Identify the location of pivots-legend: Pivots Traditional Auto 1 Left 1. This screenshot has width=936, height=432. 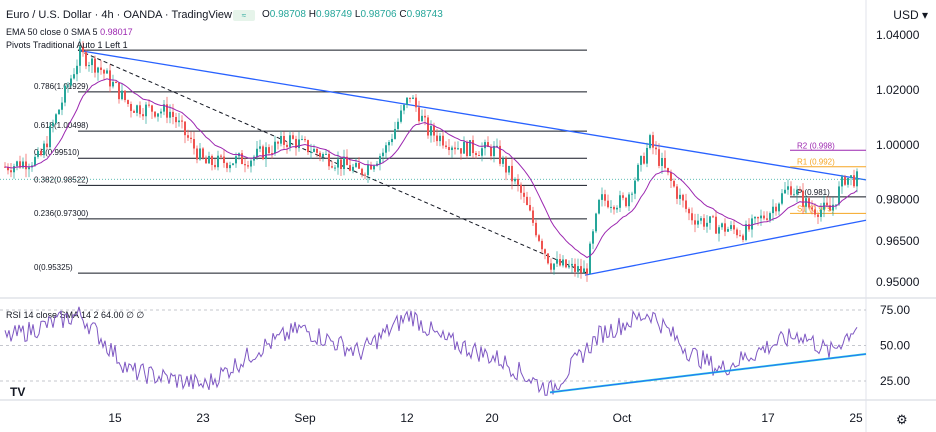
(67, 45).